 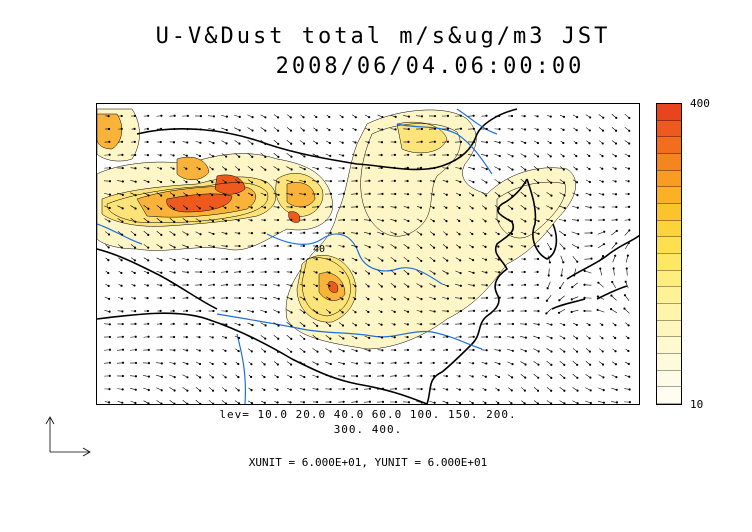 I want to click on border-west, so click(x=157, y=279).